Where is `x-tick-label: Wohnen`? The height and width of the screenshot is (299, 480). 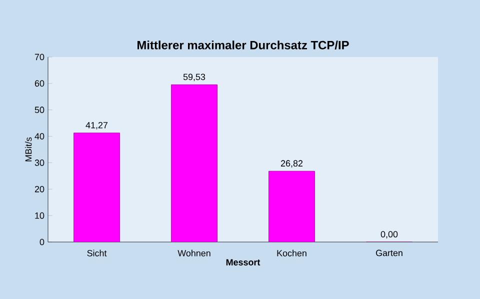 x-tick-label: Wohnen is located at coordinates (194, 253).